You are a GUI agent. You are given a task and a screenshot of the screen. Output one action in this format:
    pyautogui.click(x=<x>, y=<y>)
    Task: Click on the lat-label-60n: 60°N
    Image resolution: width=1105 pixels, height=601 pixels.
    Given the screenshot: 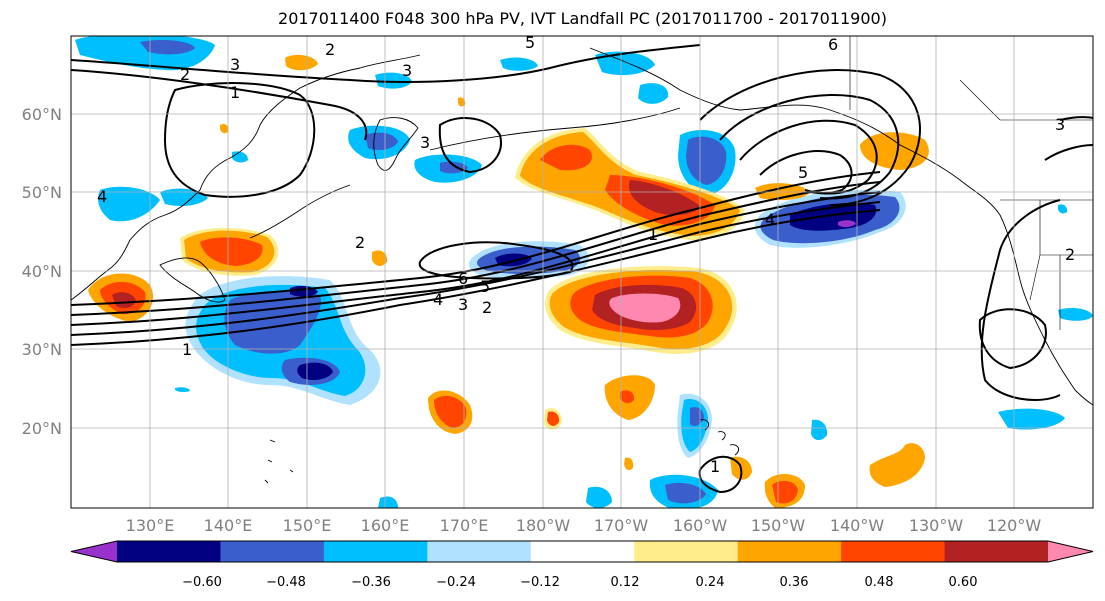 What is the action you would take?
    pyautogui.click(x=42, y=114)
    